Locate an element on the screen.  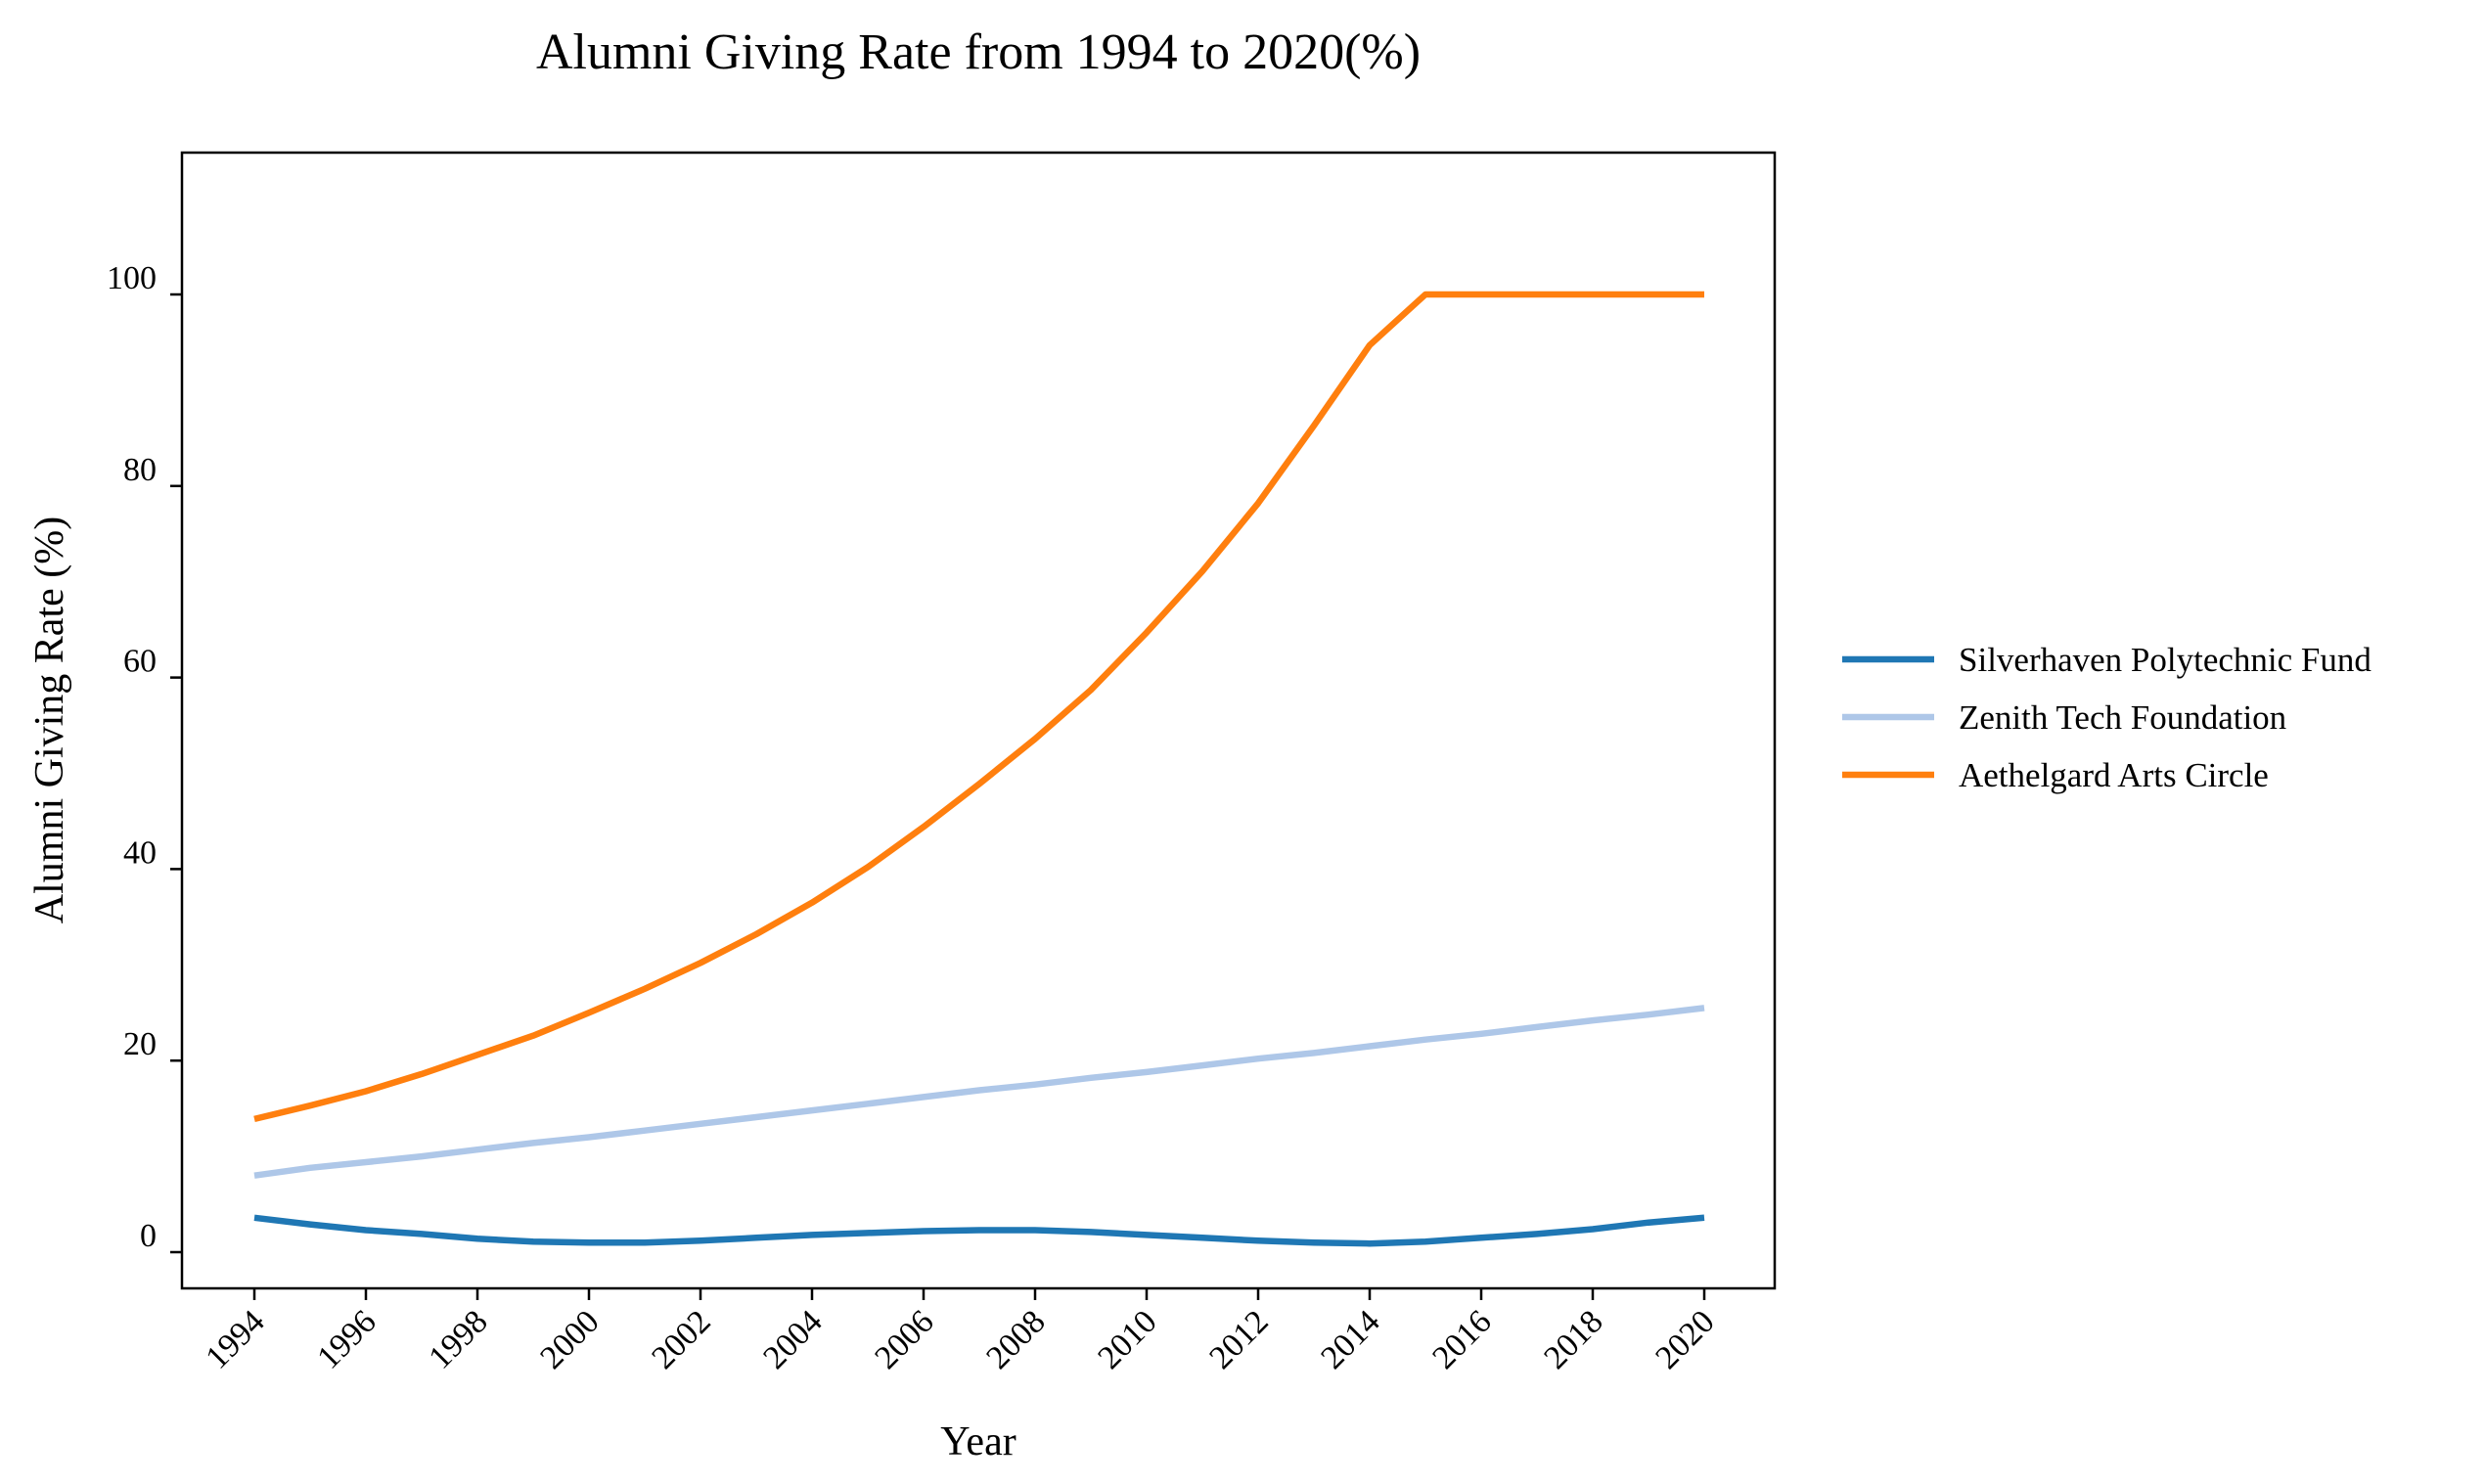
x-tick-label: 1994 is located at coordinates (235, 1339).